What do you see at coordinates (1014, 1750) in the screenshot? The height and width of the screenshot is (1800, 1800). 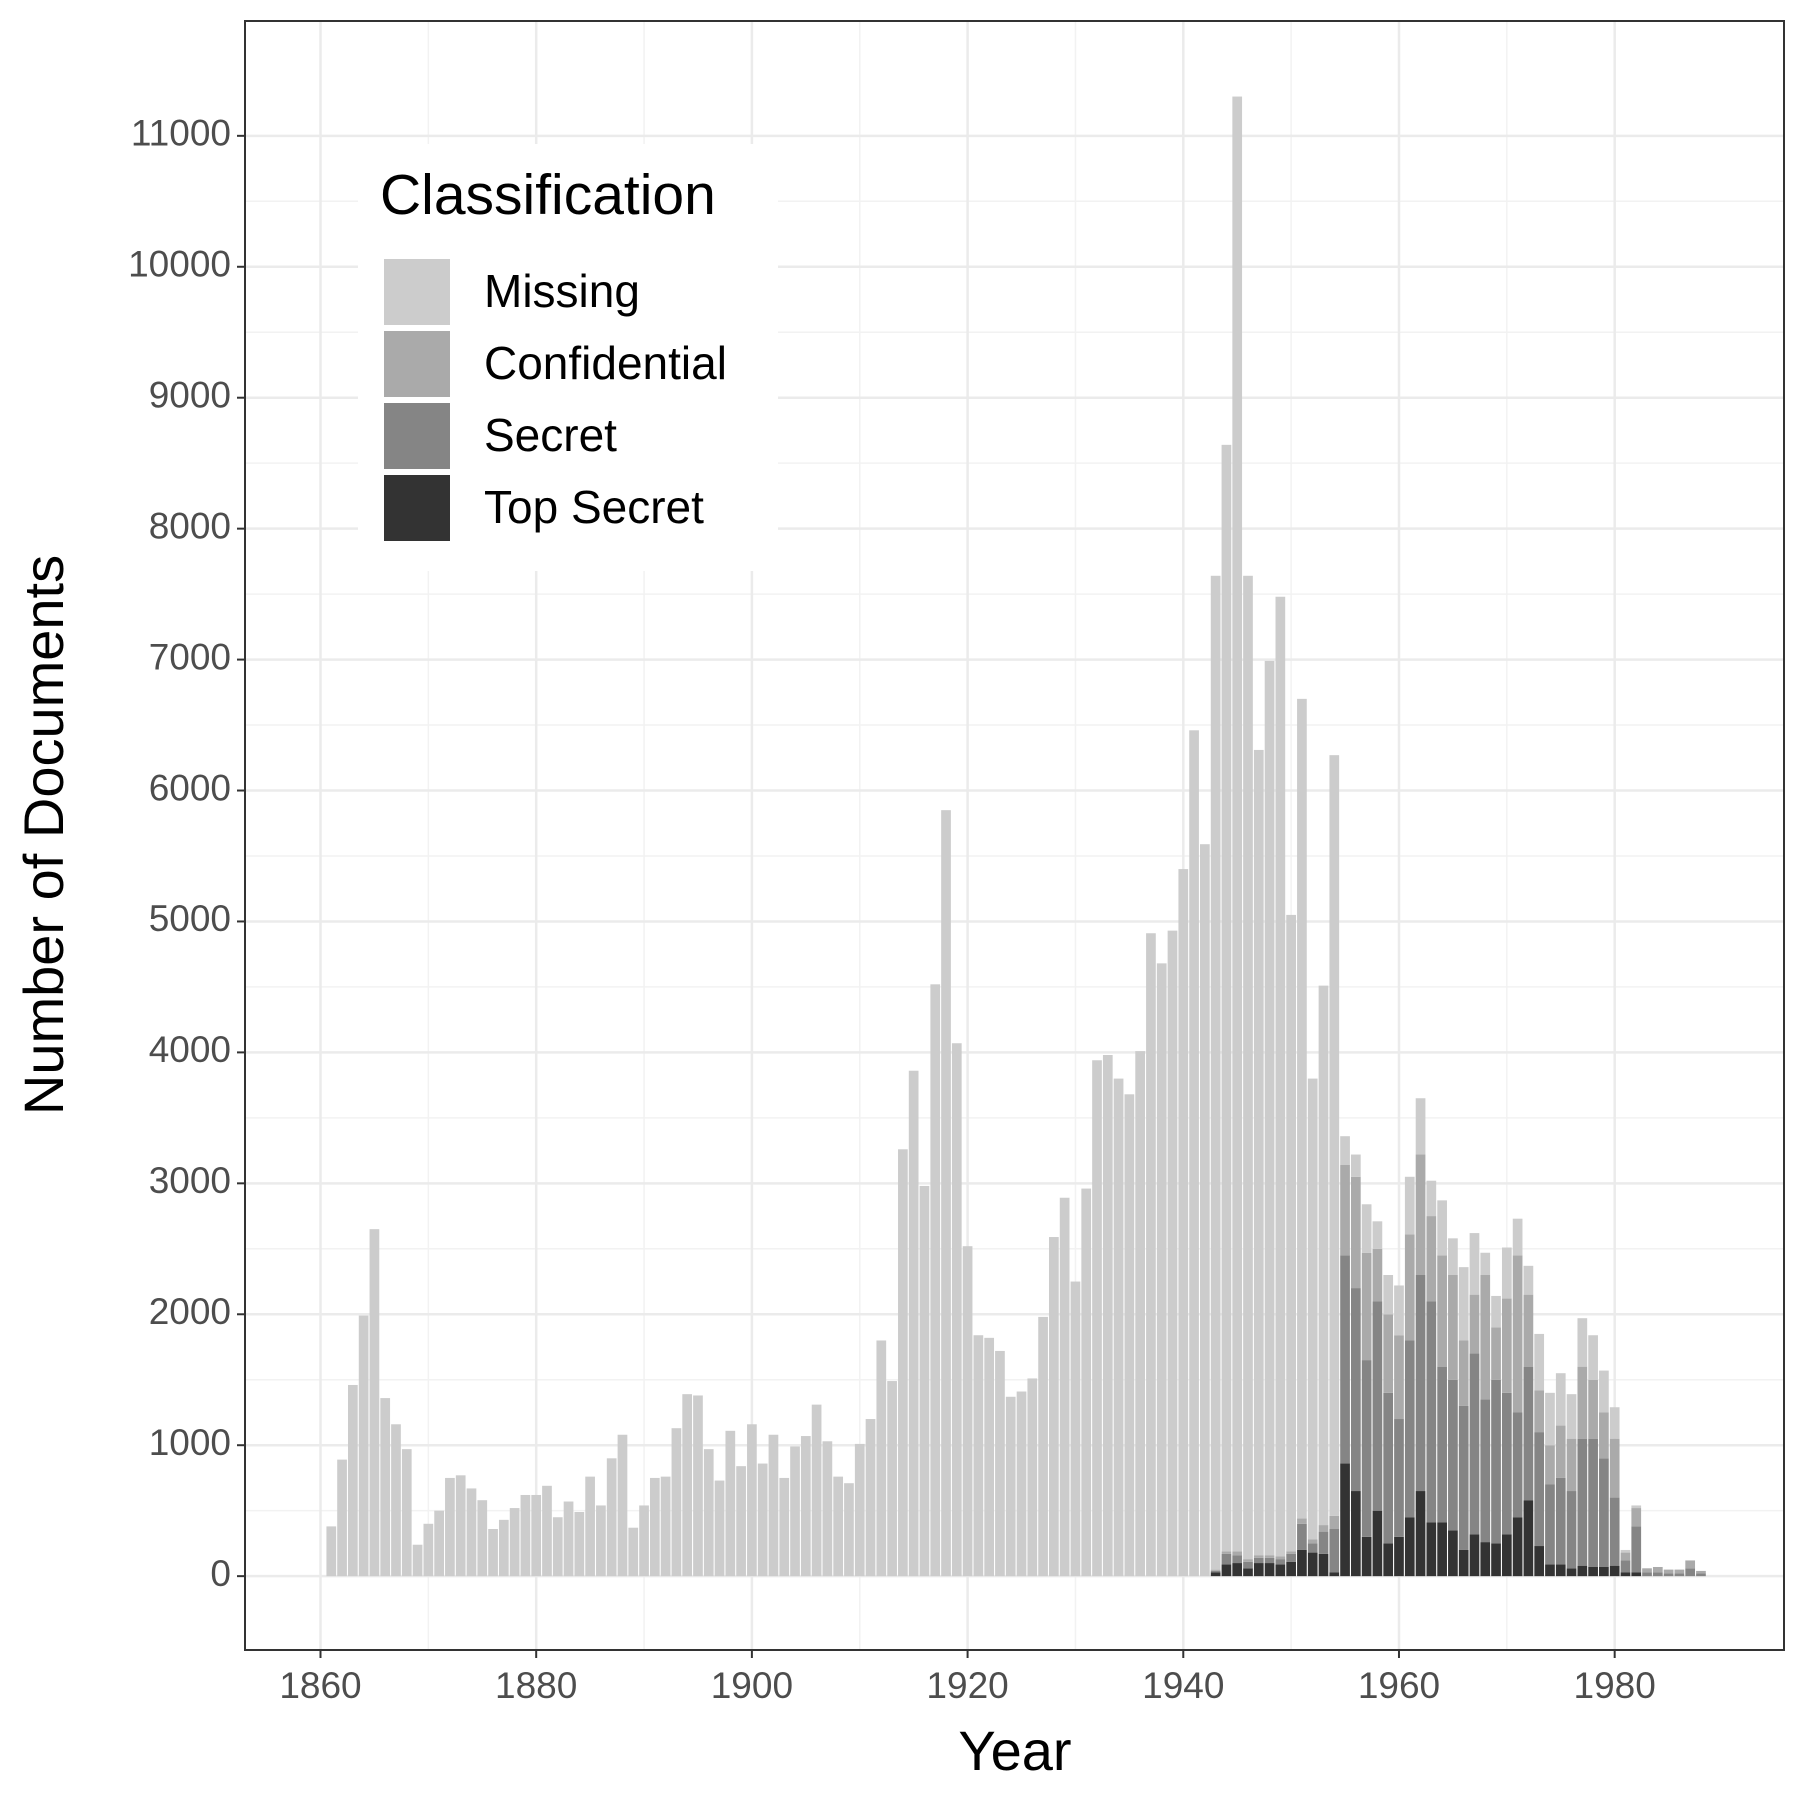 I see `x-axis-title: Year` at bounding box center [1014, 1750].